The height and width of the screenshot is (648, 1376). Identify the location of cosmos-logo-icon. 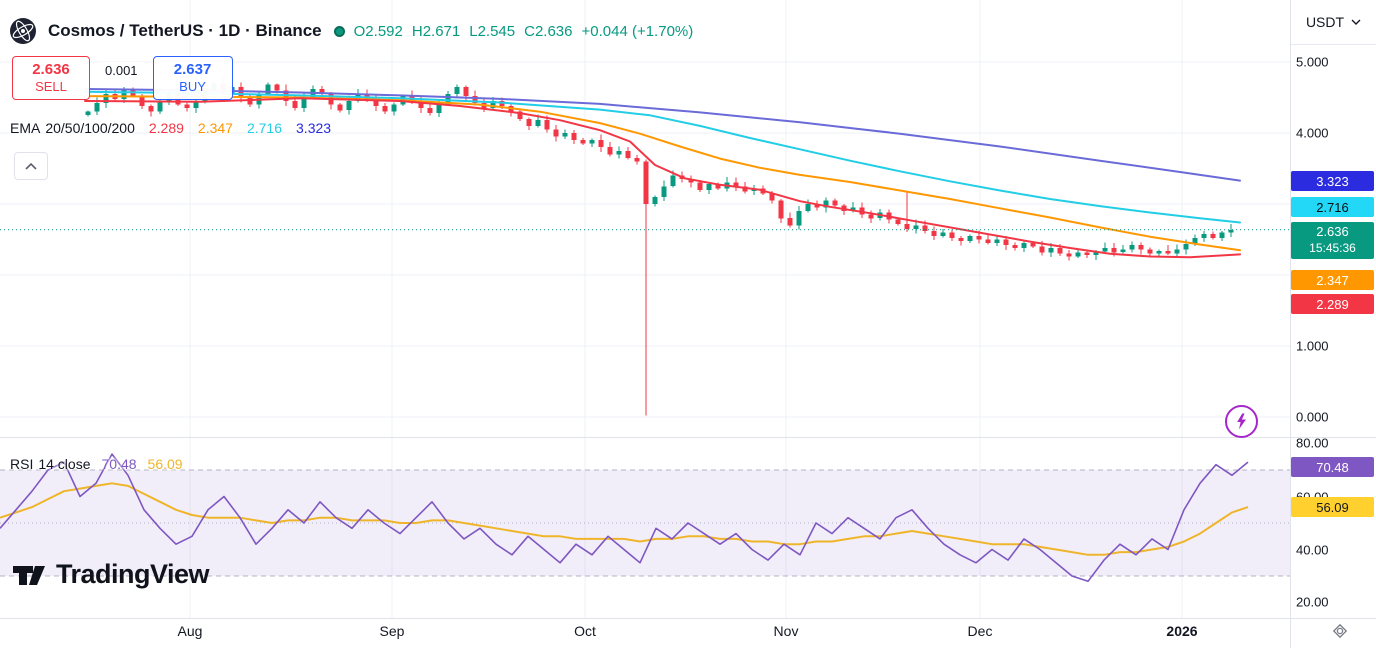
(23, 31).